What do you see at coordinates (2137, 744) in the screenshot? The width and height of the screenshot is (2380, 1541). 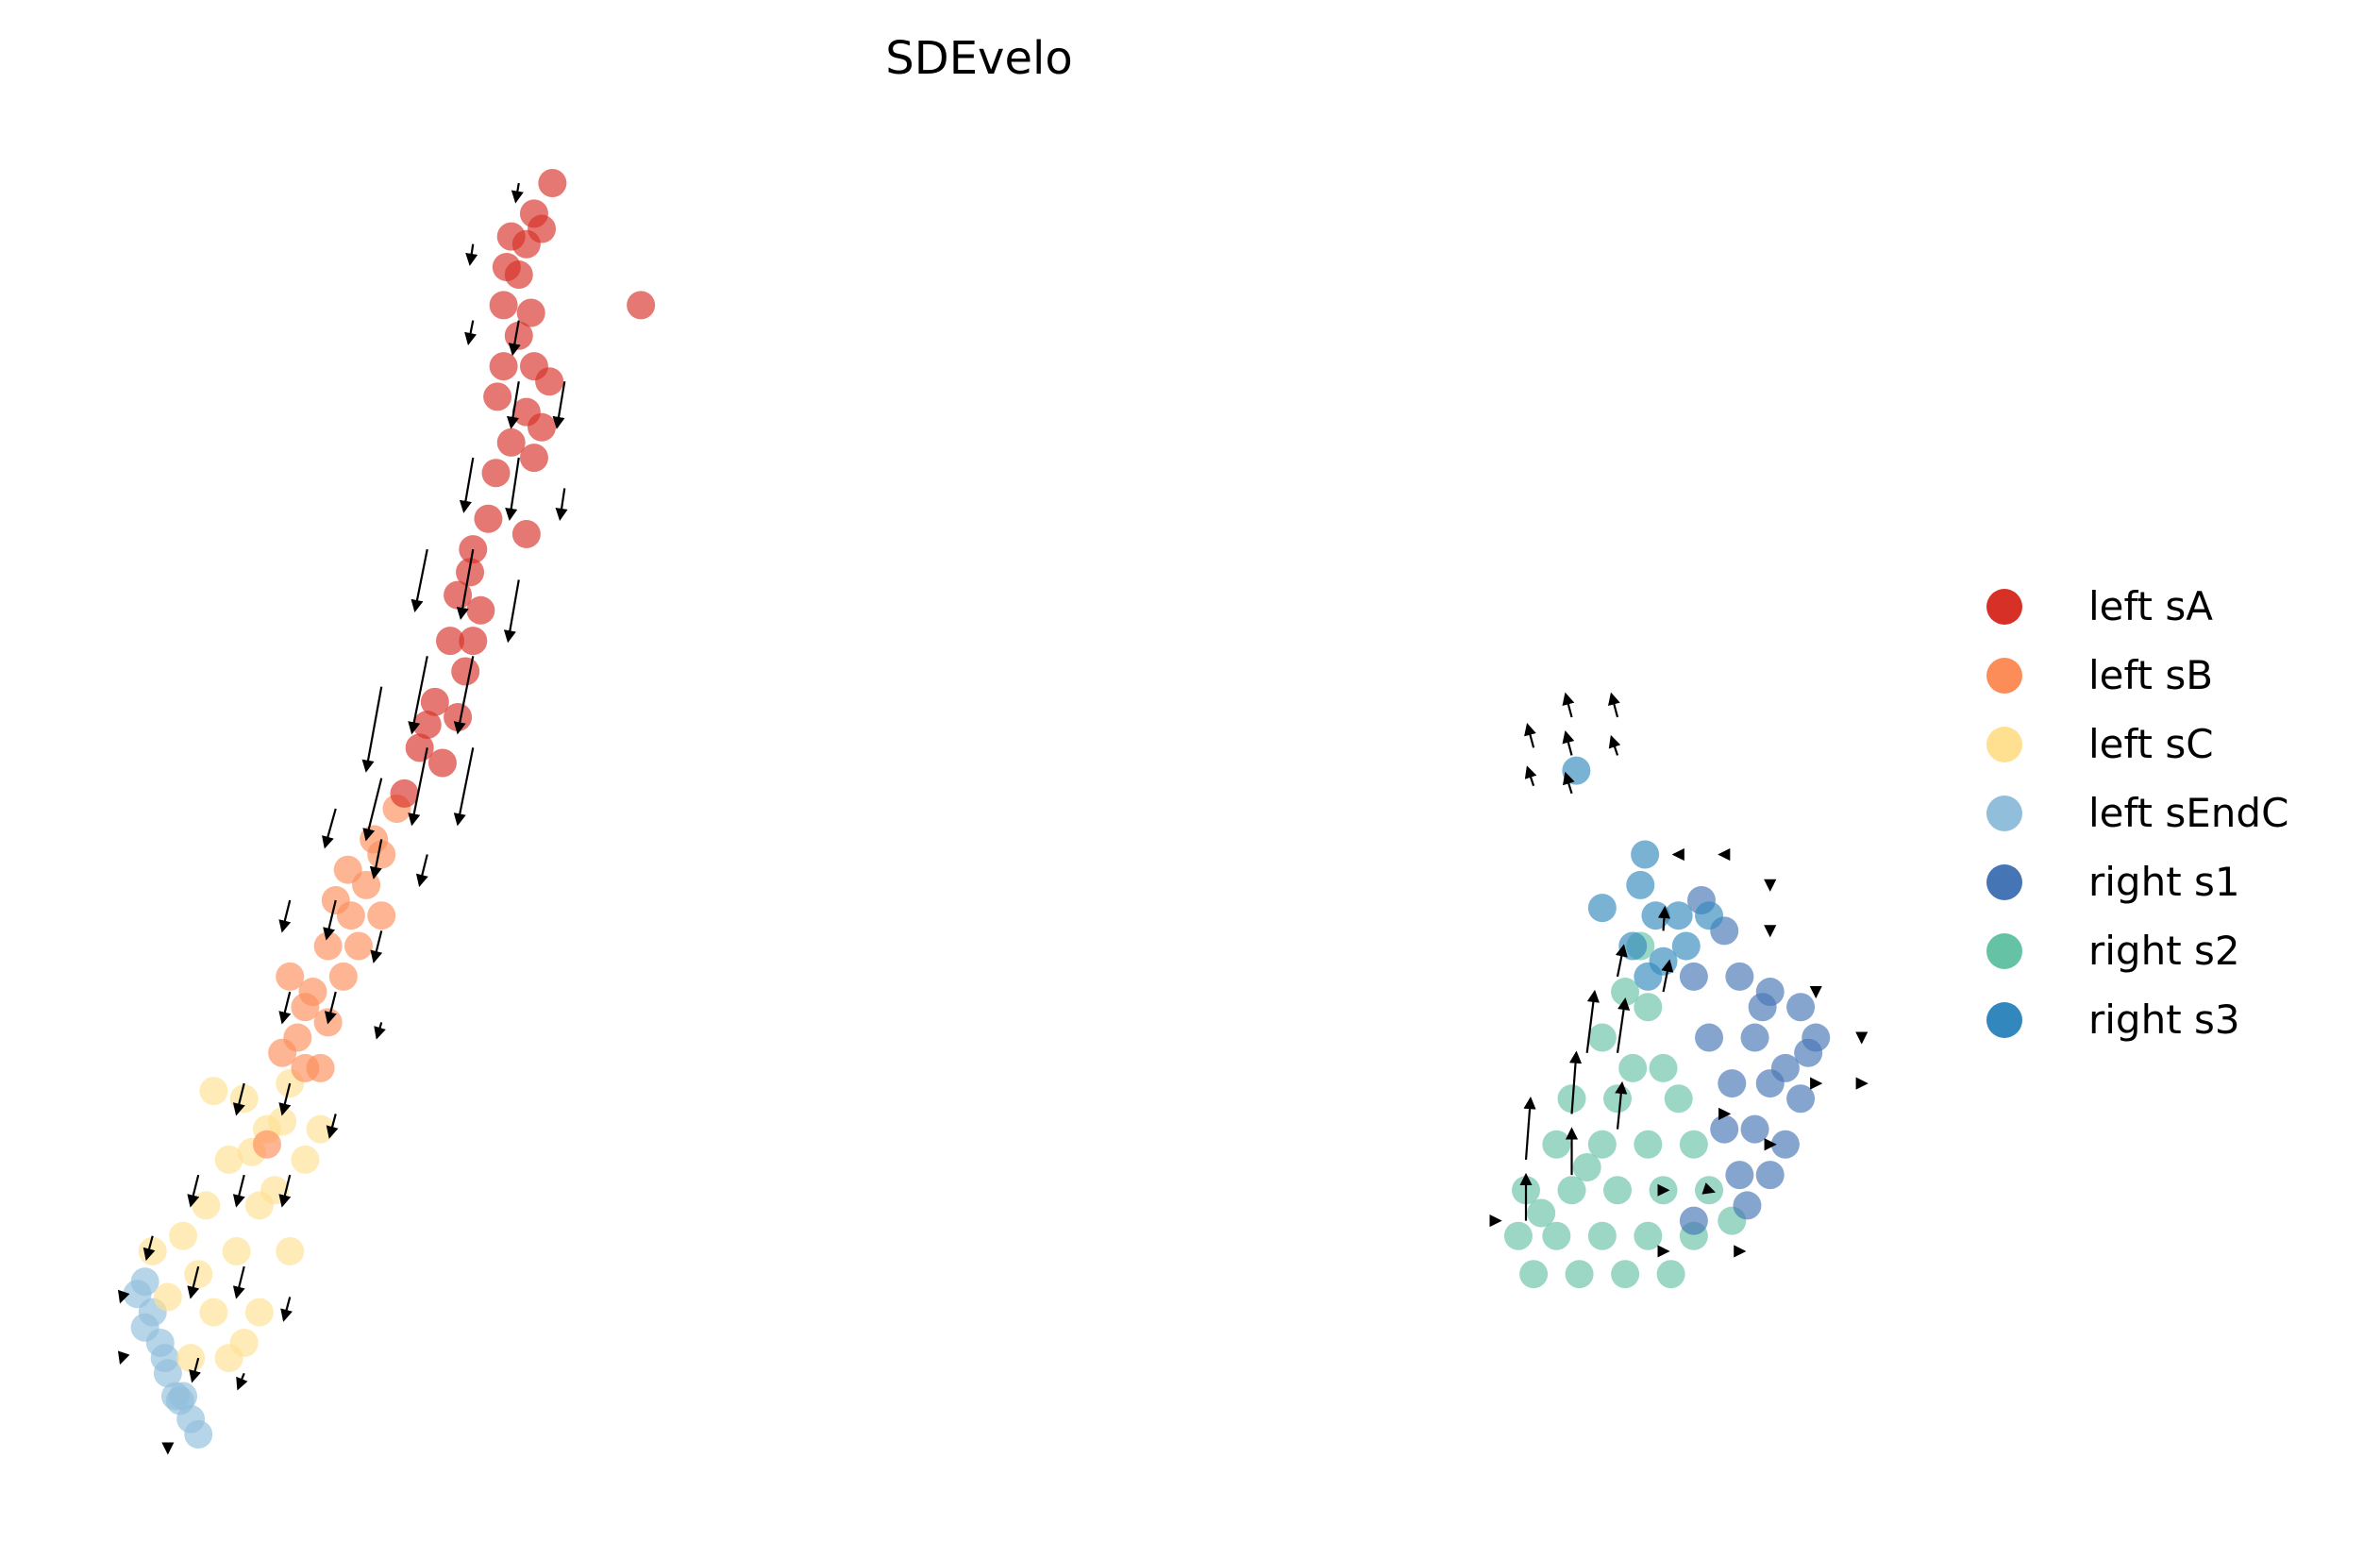 I see `legend-item: left sC` at bounding box center [2137, 744].